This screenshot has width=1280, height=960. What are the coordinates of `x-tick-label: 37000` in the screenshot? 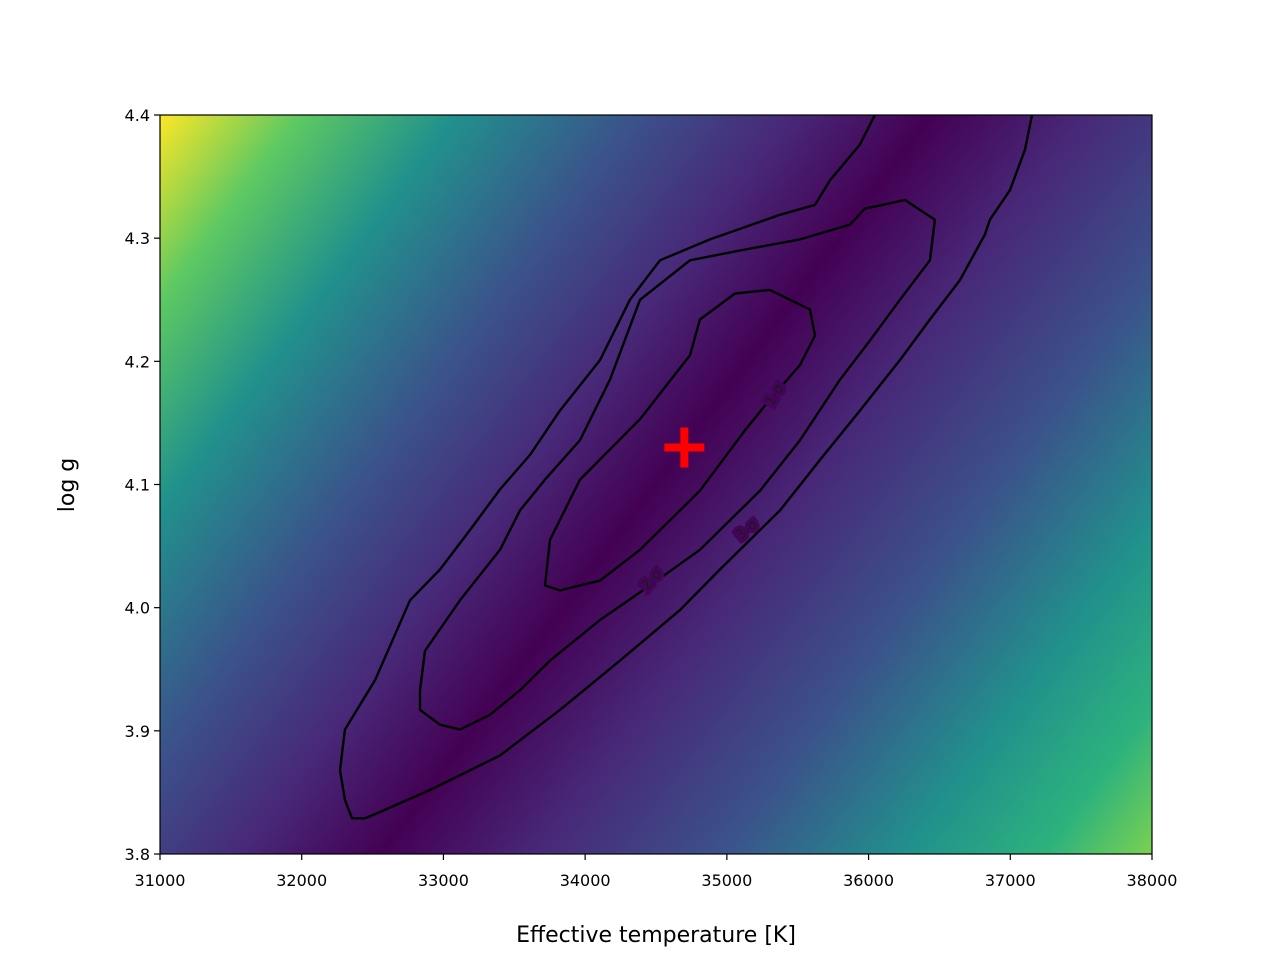 It's located at (1010, 880).